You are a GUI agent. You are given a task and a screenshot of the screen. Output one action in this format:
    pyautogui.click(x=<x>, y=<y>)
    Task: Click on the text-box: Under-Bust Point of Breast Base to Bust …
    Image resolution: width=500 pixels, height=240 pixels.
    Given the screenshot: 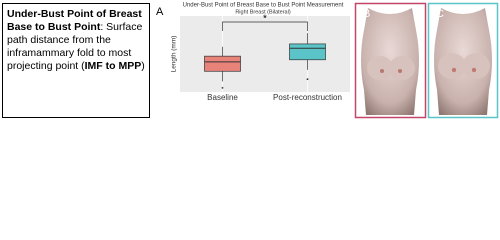 What is the action you would take?
    pyautogui.click(x=76, y=60)
    